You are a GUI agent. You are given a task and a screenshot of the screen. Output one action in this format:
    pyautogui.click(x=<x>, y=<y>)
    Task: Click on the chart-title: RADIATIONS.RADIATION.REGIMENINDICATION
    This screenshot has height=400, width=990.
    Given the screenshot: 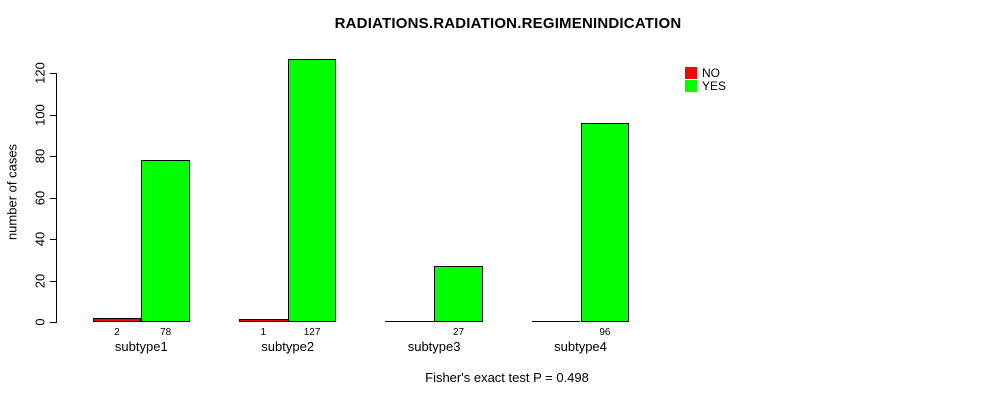 What is the action you would take?
    pyautogui.click(x=508, y=23)
    